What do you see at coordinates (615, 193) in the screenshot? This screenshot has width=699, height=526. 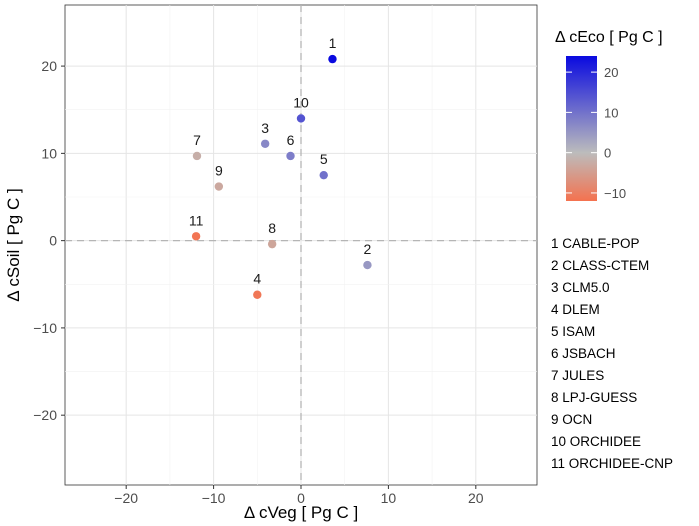 I see `legend-tick-label: −10` at bounding box center [615, 193].